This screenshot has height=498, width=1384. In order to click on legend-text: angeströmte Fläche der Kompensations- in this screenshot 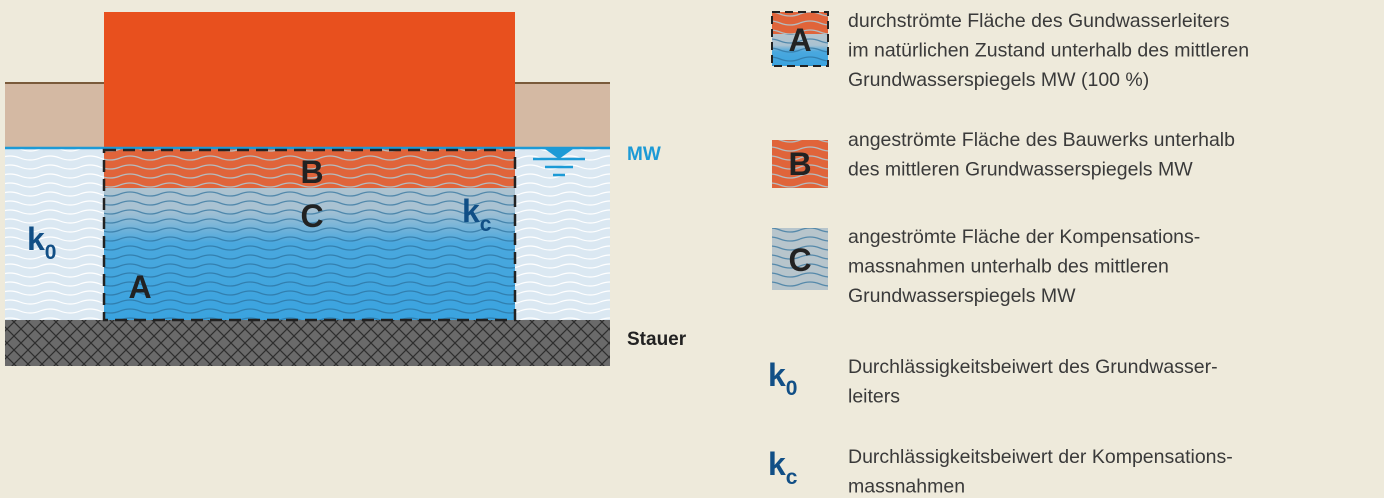, I will do `click(1024, 237)`.